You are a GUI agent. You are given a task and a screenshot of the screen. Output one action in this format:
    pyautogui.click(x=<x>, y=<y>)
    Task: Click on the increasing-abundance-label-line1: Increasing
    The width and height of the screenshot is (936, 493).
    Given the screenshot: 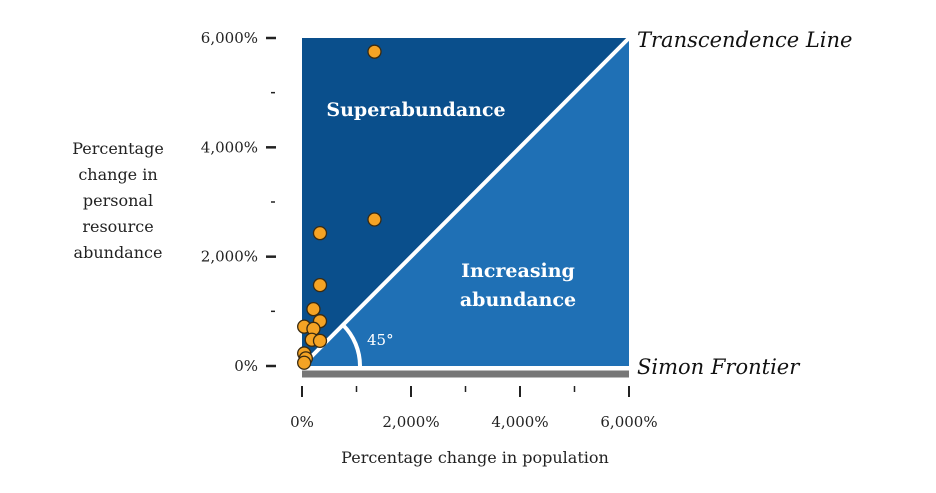 What is the action you would take?
    pyautogui.click(x=518, y=271)
    